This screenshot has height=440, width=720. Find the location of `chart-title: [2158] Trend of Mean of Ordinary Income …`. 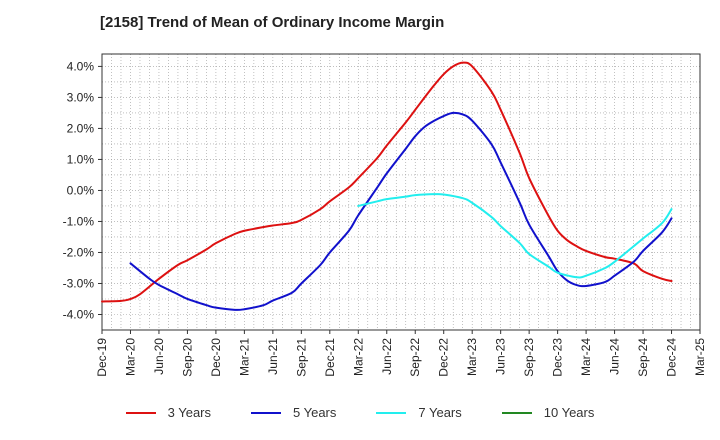

chart-title: [2158] Trend of Mean of Ordinary Income … is located at coordinates (272, 22).